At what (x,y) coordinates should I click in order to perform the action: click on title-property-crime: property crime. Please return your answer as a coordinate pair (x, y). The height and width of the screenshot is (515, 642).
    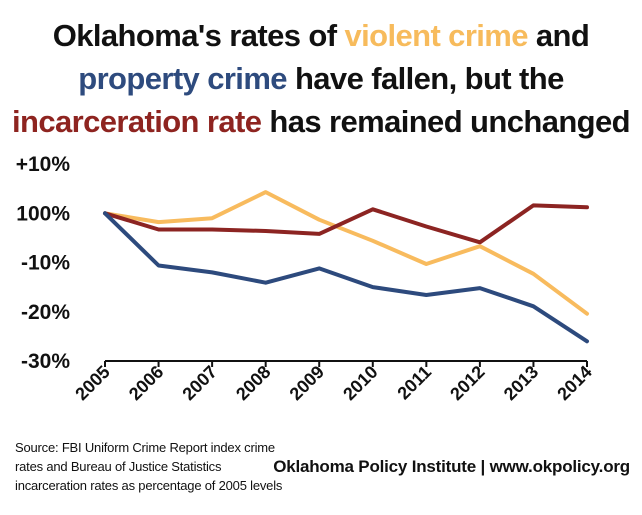
    Looking at the image, I should click on (182, 78).